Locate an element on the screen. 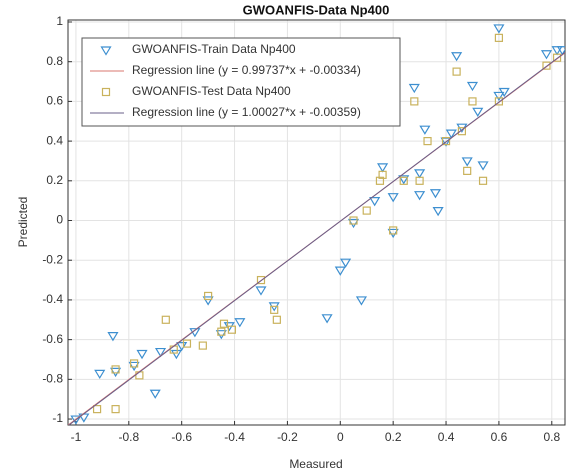 This screenshot has width=577, height=475. x-tick-label: -1 is located at coordinates (76, 437).